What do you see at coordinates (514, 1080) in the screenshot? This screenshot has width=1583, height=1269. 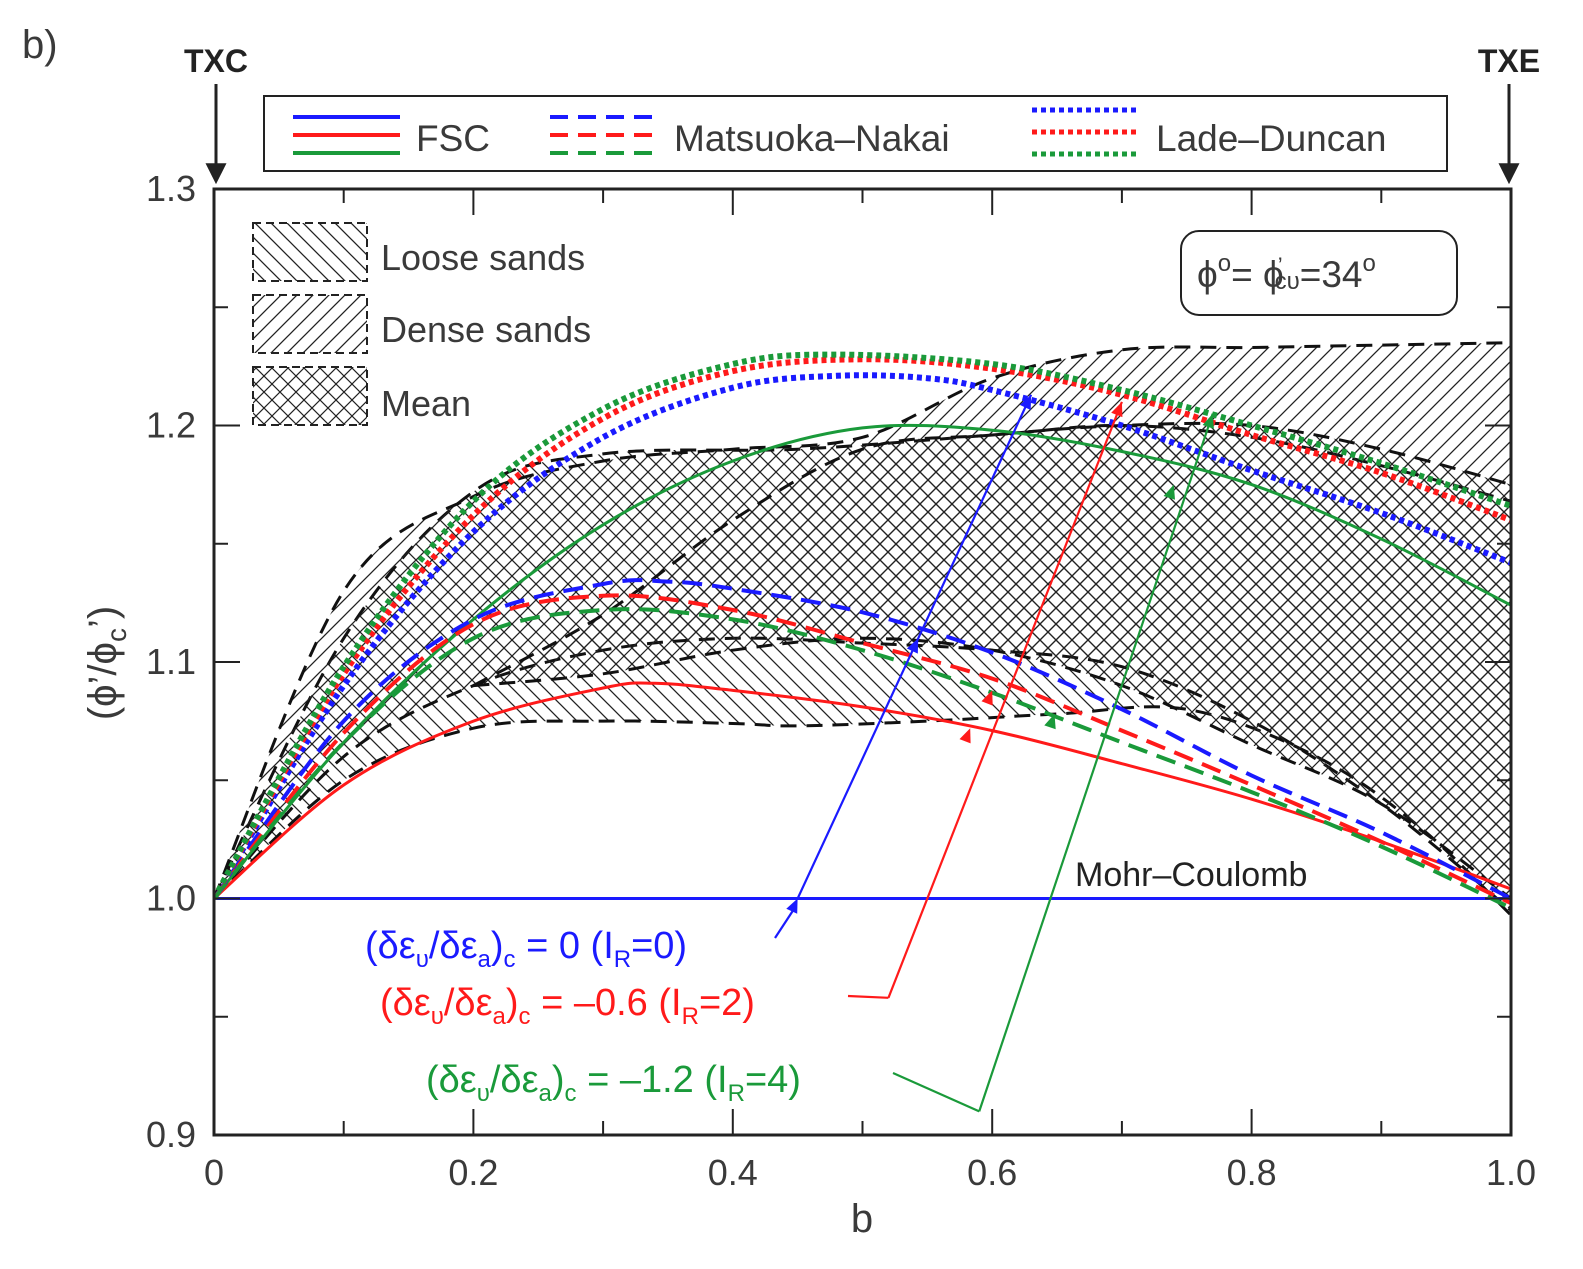 I see `ann-green-p2: /δε` at bounding box center [514, 1080].